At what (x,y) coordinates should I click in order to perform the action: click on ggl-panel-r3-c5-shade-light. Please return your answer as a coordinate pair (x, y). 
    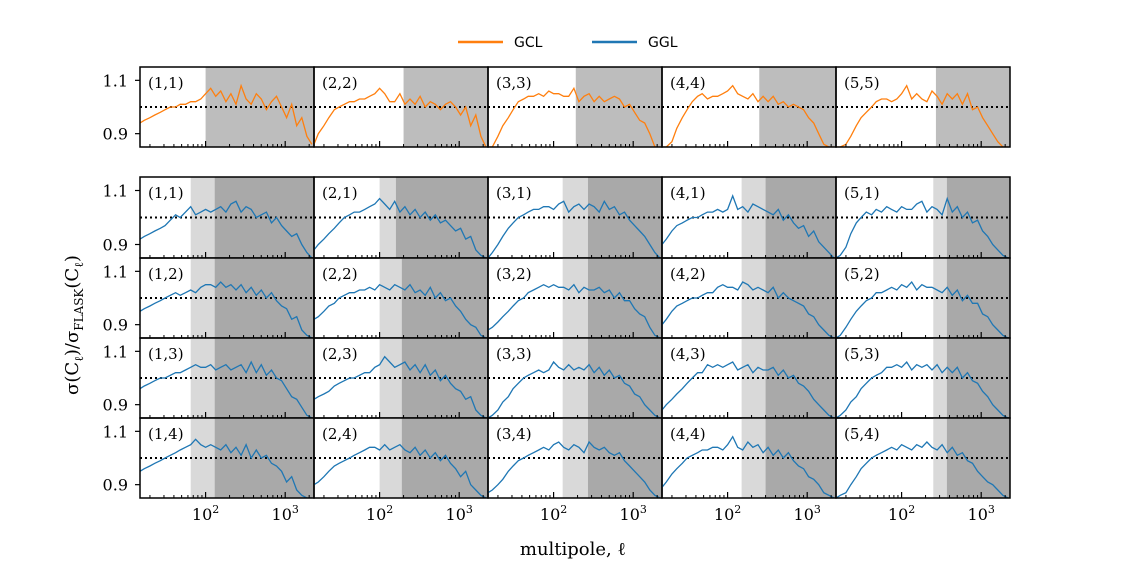
    Looking at the image, I should click on (940, 378).